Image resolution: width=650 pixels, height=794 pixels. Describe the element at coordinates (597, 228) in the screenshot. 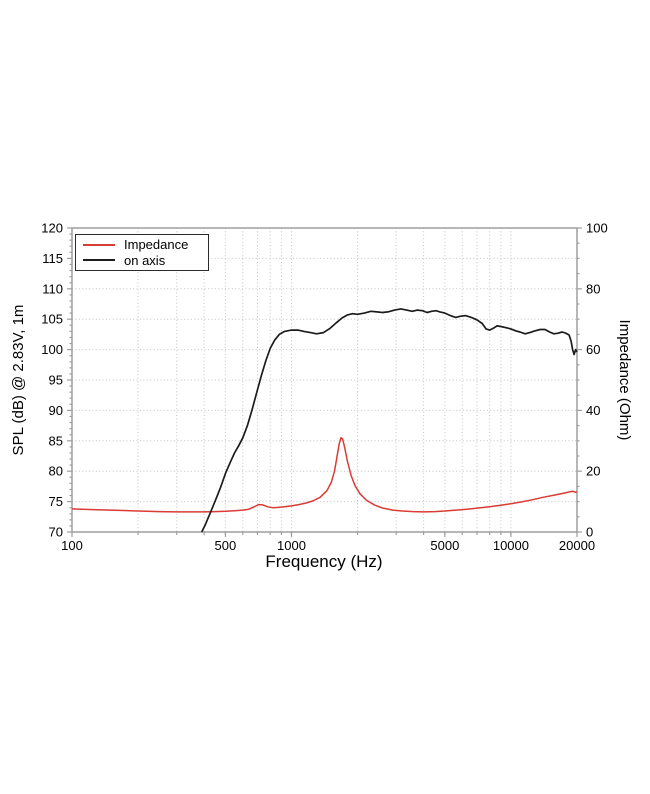

I see `right-tick-label: 100` at that location.